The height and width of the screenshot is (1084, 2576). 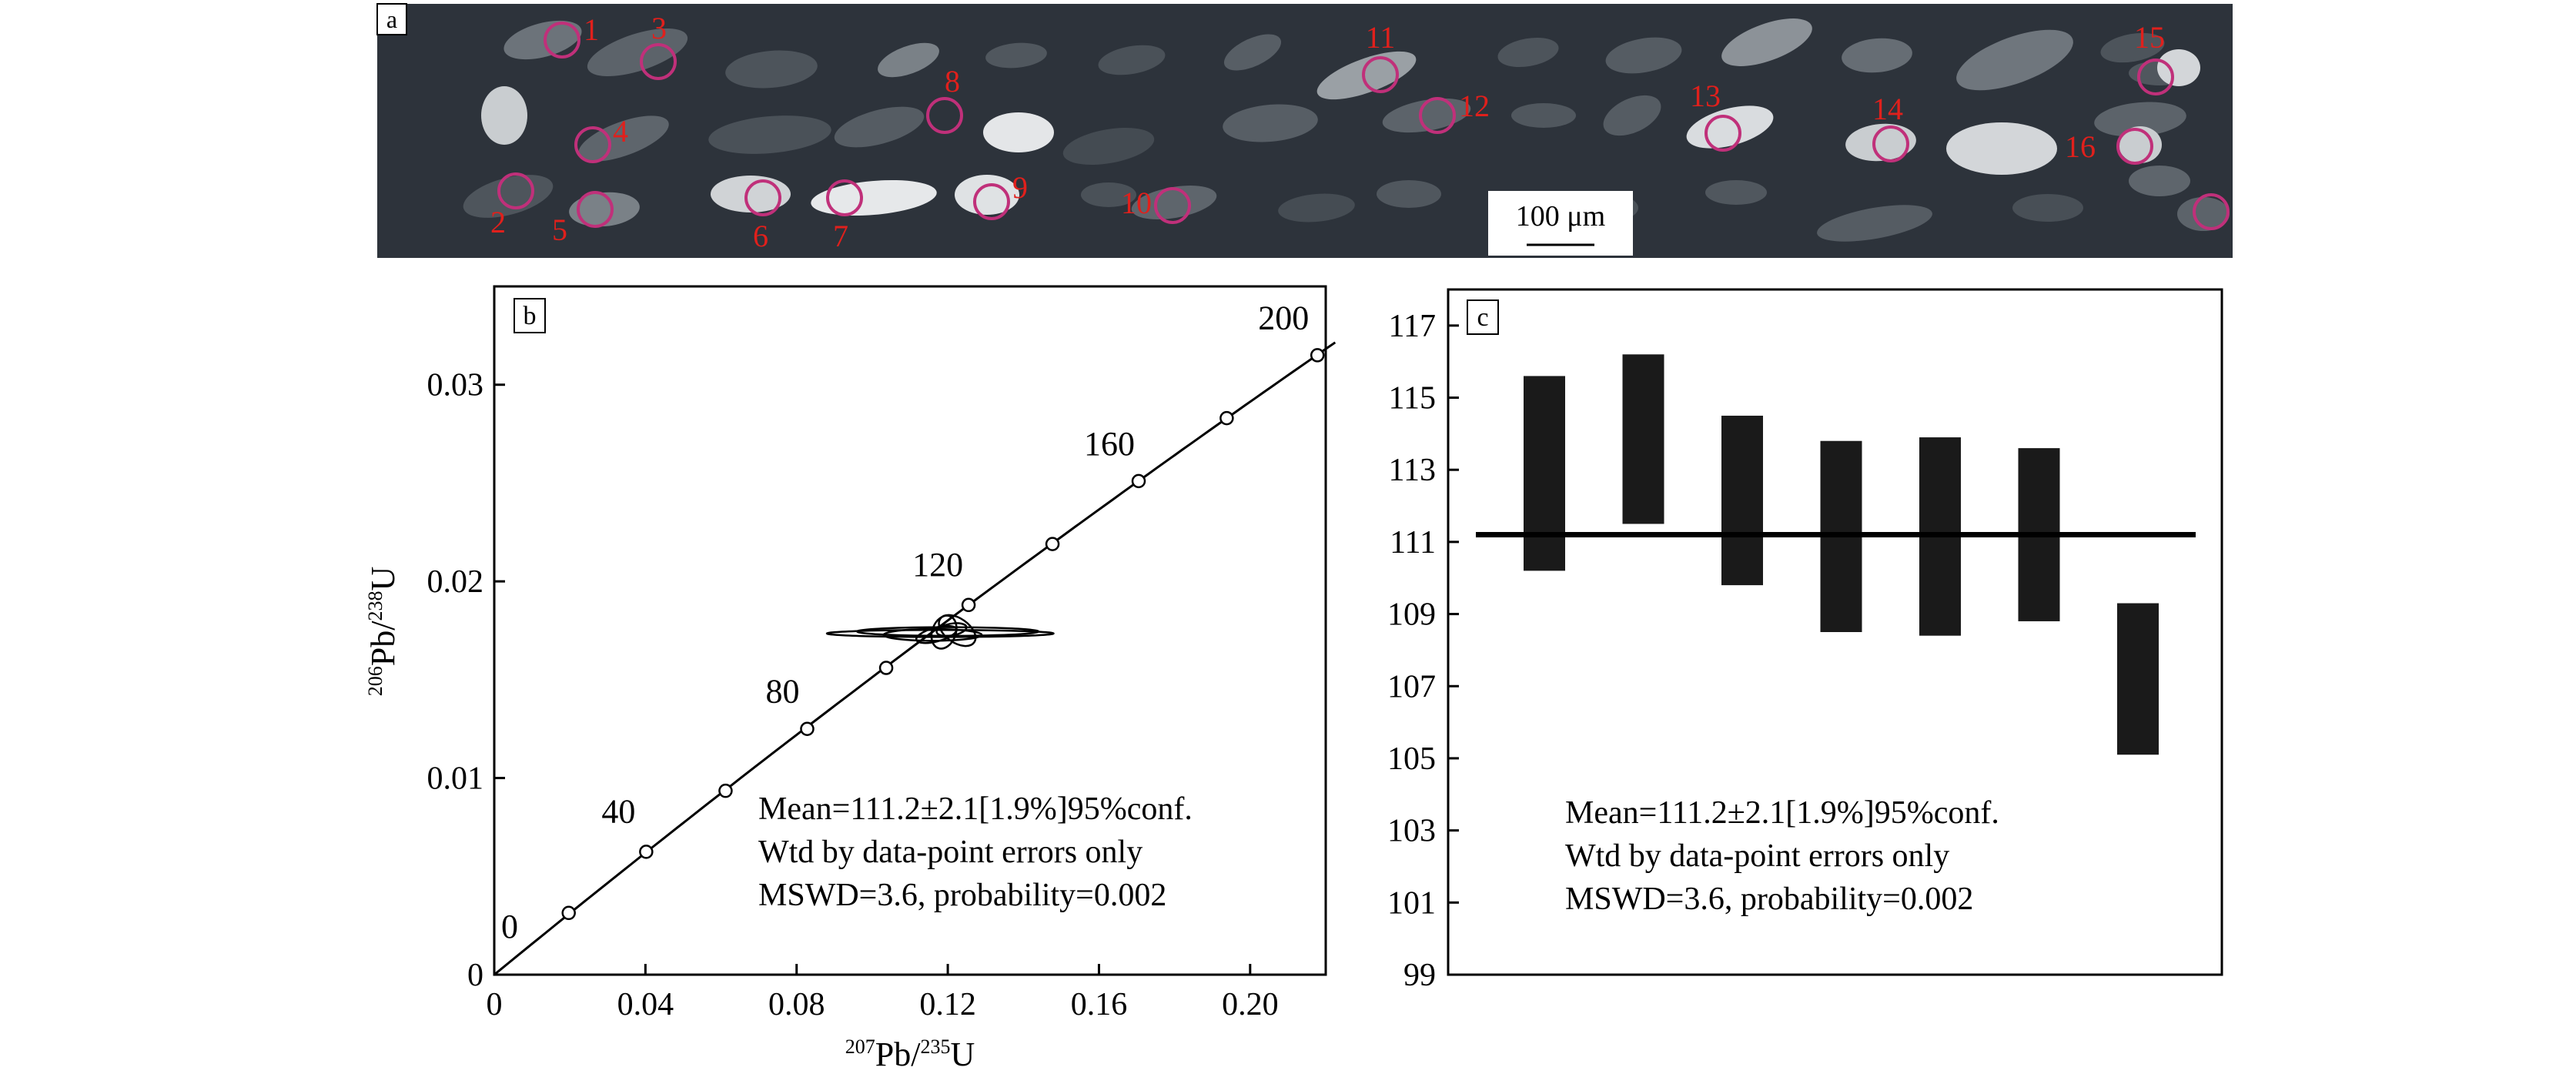 I want to click on y-tick-label: 0.01, so click(x=456, y=779).